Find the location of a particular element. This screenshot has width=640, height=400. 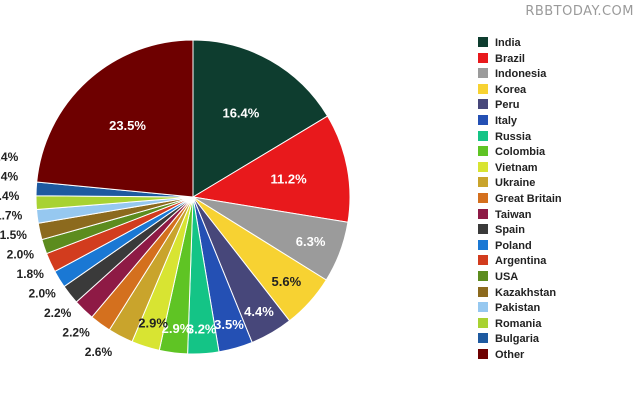

legend-label: Indonesia is located at coordinates (520, 74).